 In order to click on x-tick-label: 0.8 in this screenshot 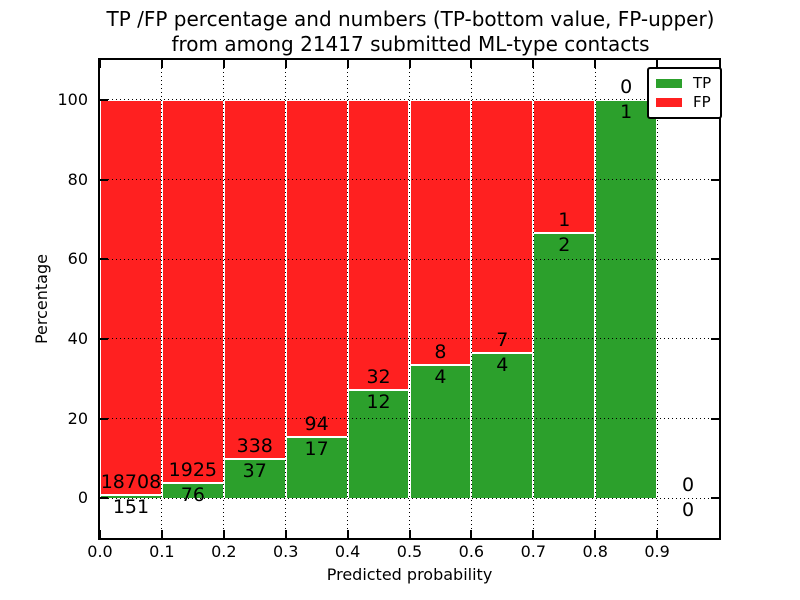, I will do `click(595, 551)`.